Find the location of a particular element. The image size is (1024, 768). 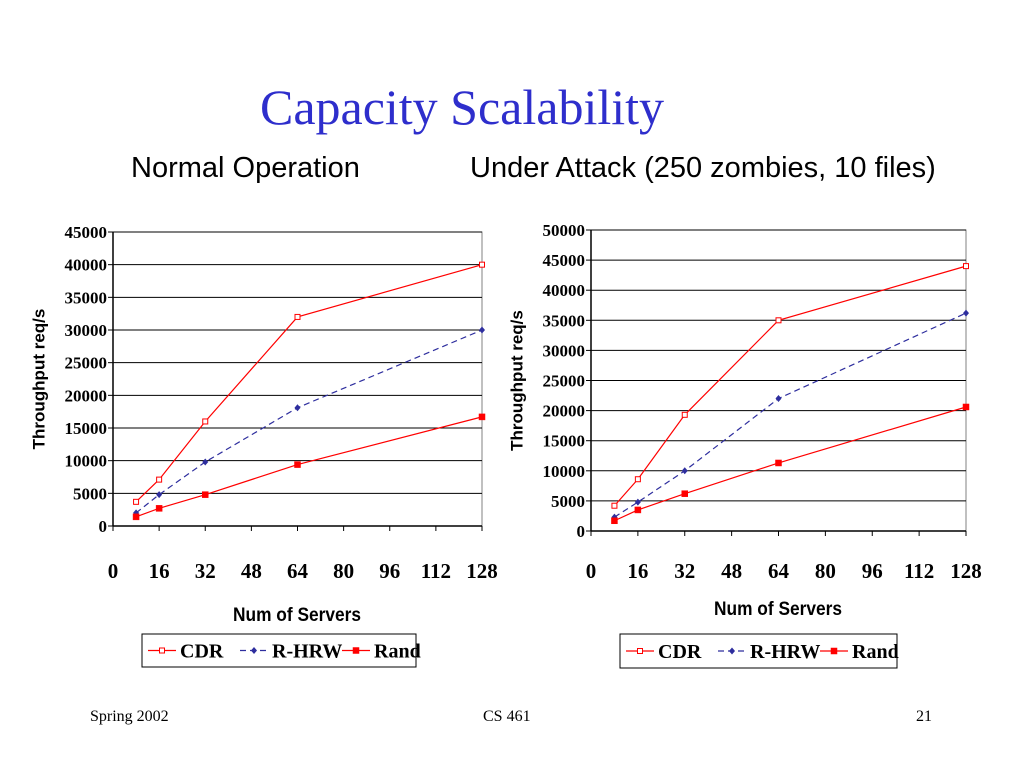

y-tick-label: 50000 is located at coordinates (564, 230).